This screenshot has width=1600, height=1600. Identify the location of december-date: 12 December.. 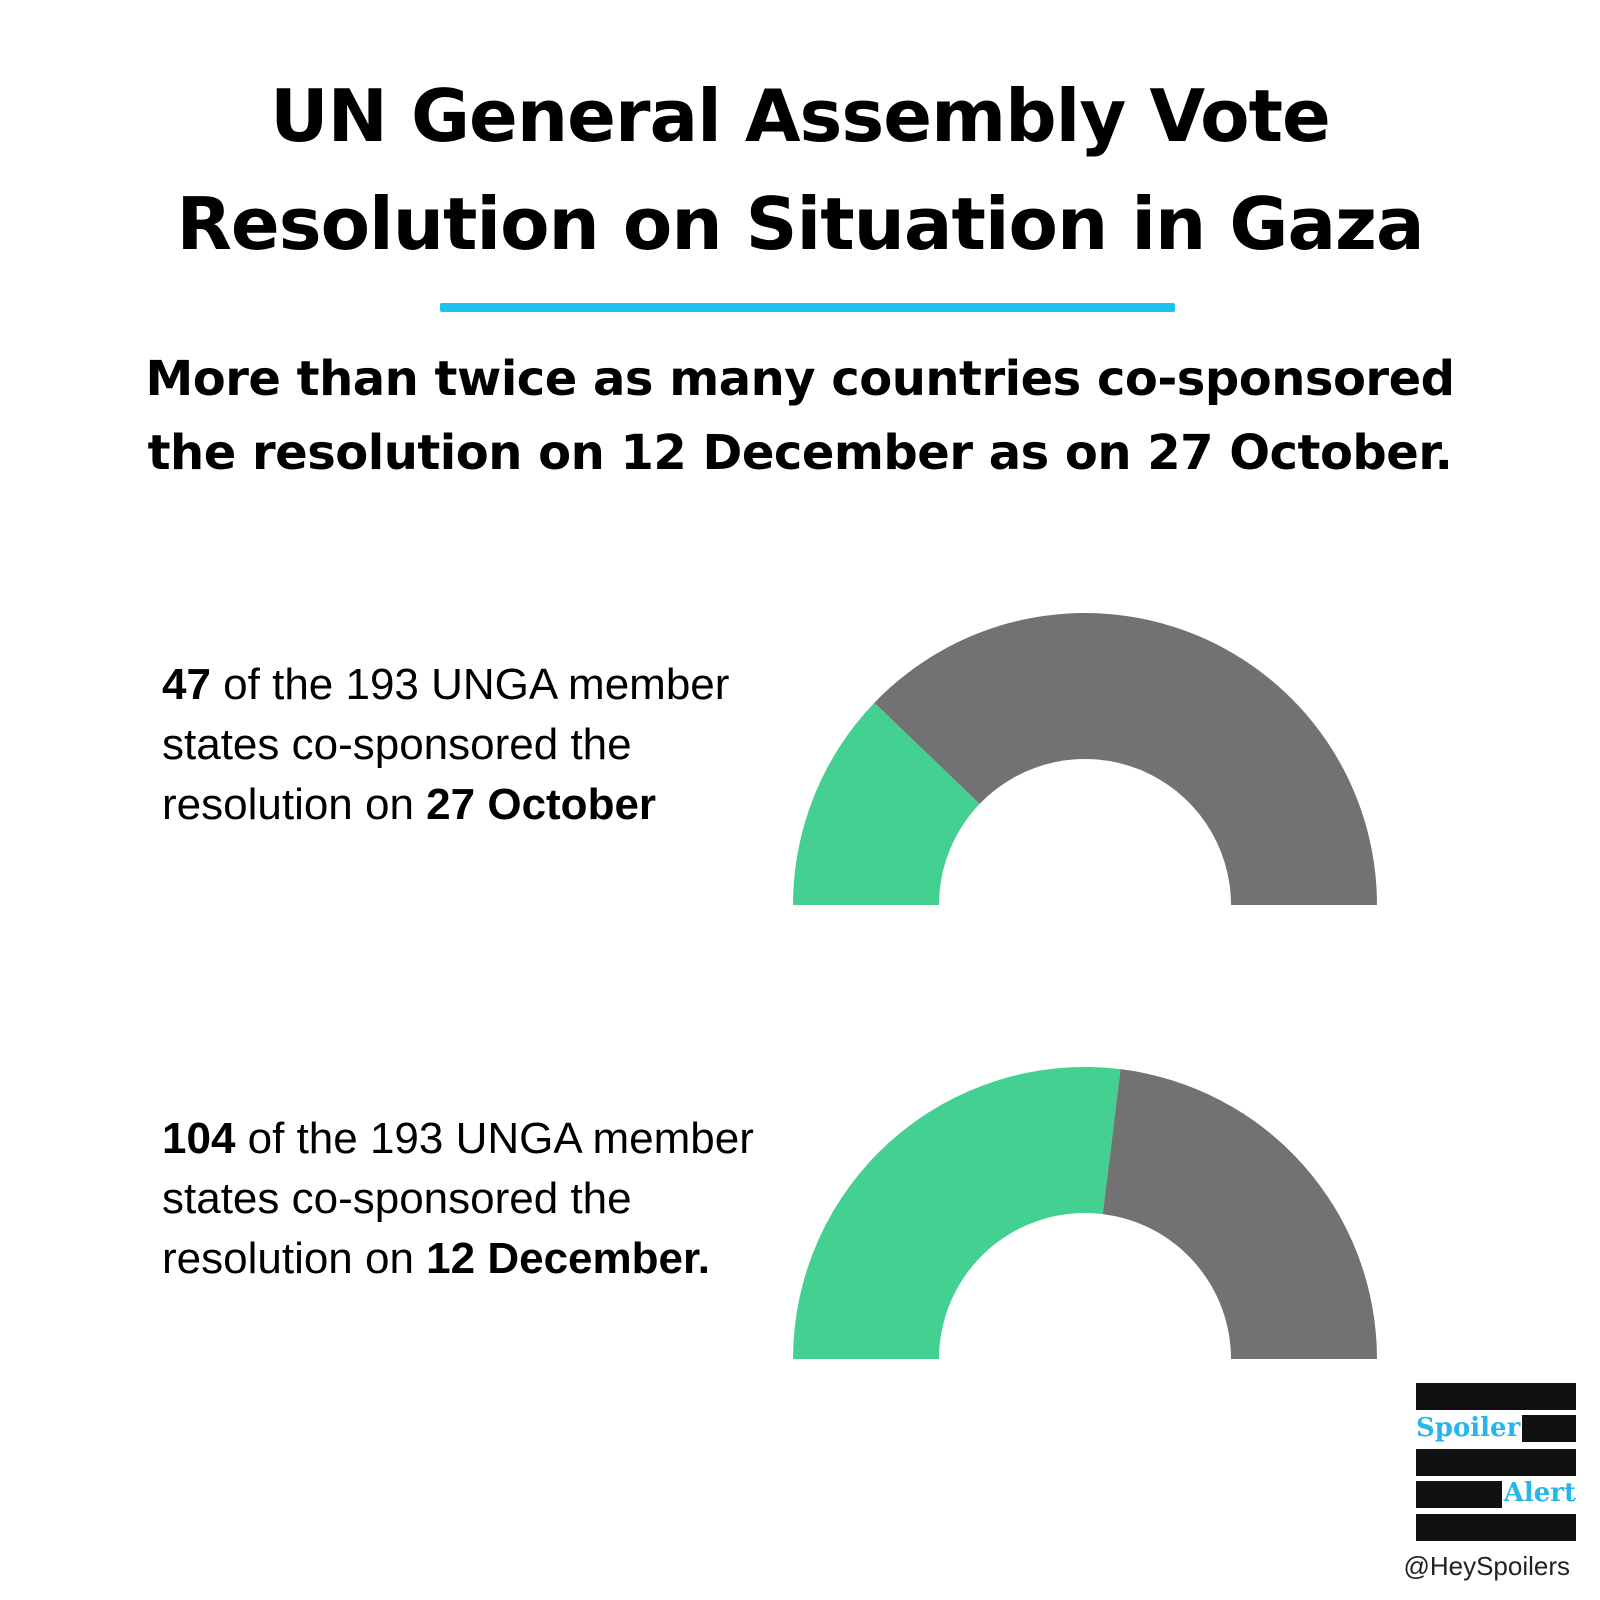
(568, 1258).